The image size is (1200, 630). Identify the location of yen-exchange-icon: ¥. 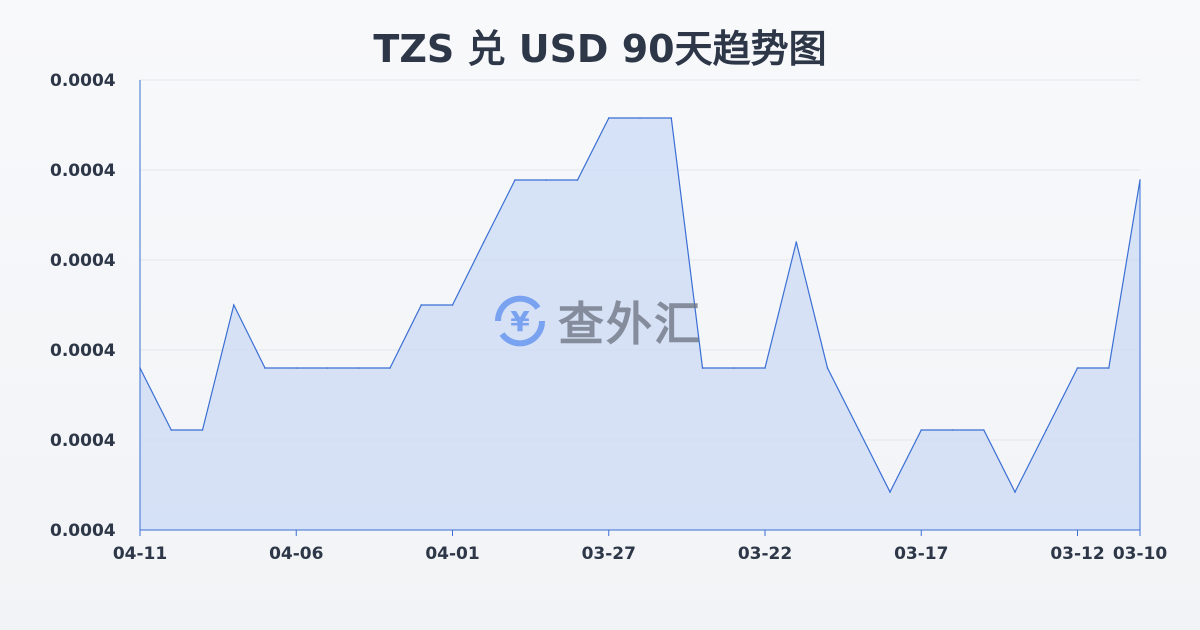
(520, 321).